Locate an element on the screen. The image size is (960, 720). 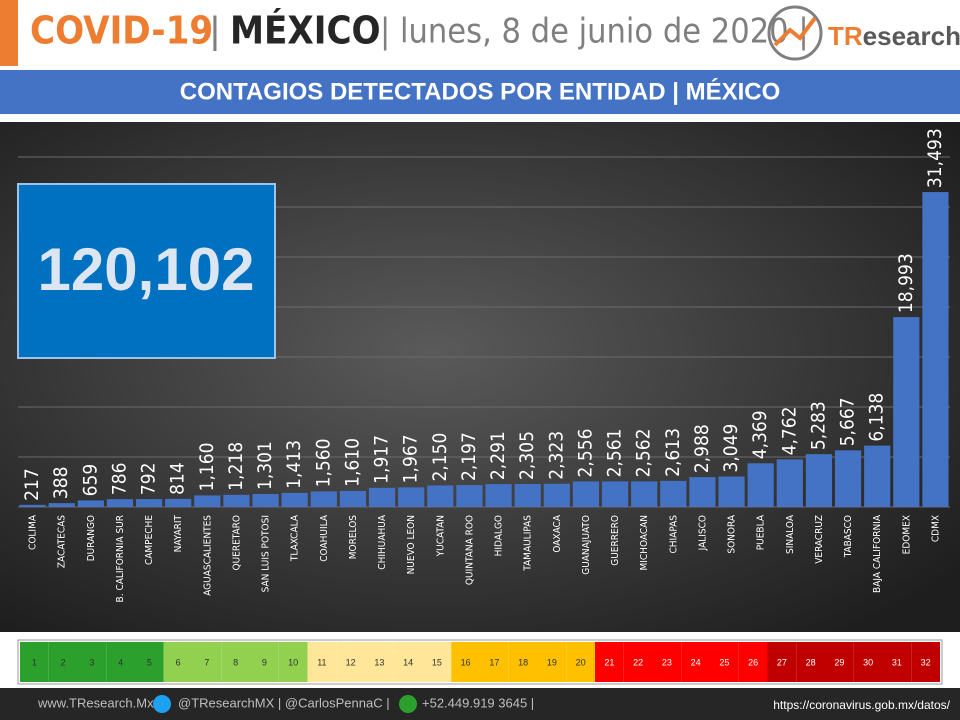
value-label: 5,667 is located at coordinates (848, 421).